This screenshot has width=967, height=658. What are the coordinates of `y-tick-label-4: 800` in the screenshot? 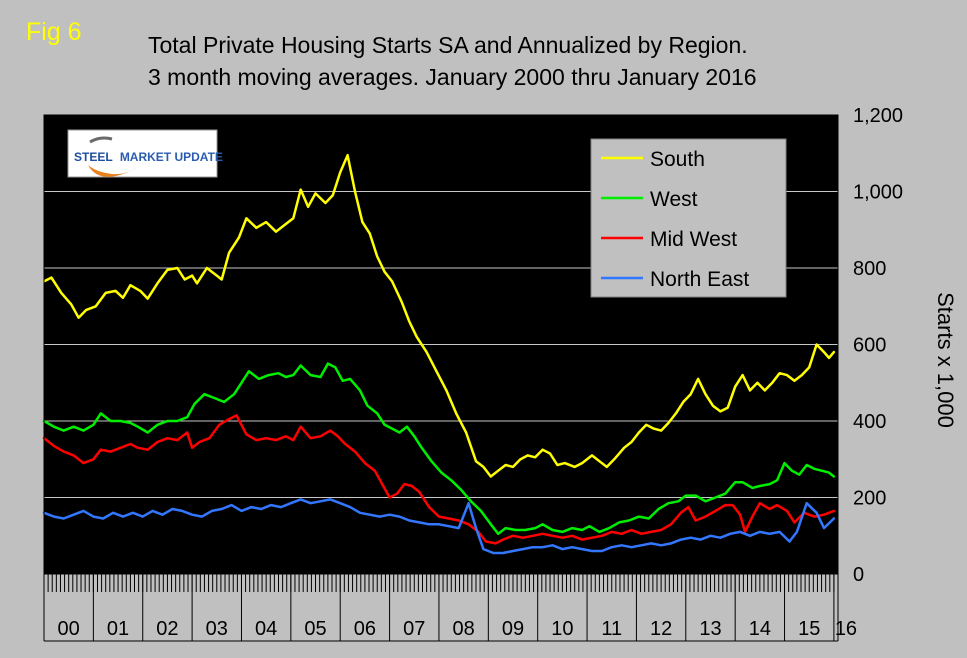 It's located at (869, 269).